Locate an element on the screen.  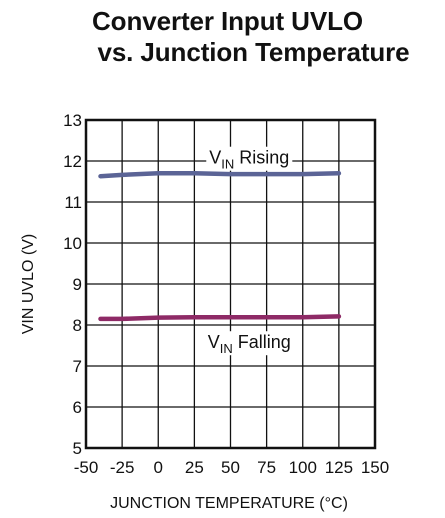
x-tick-label: 0 is located at coordinates (158, 467).